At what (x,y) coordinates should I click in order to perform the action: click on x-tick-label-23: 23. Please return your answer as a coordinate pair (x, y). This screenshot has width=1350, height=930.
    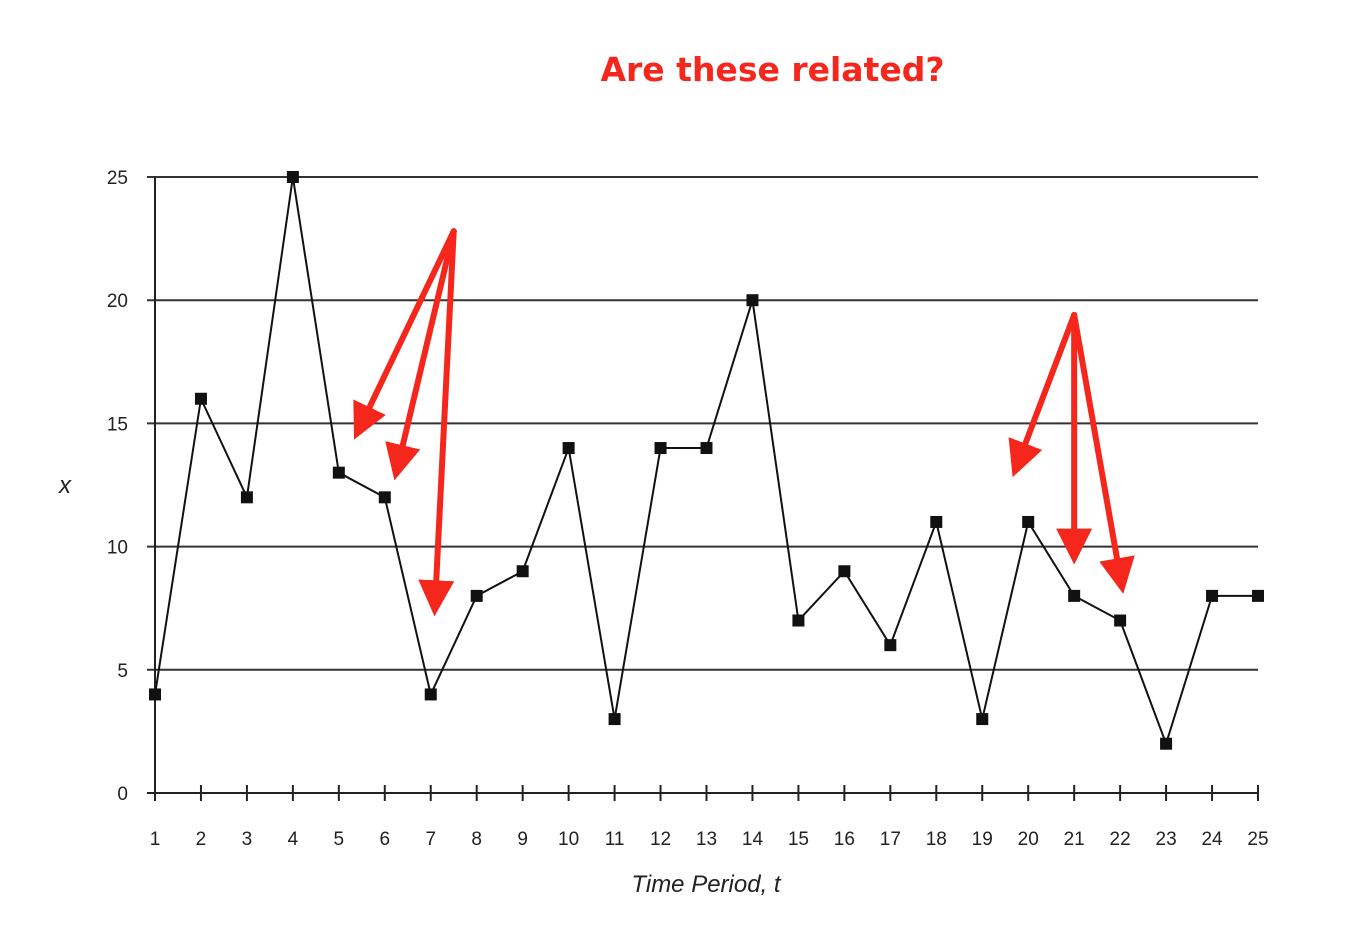
    Looking at the image, I should click on (1166, 839).